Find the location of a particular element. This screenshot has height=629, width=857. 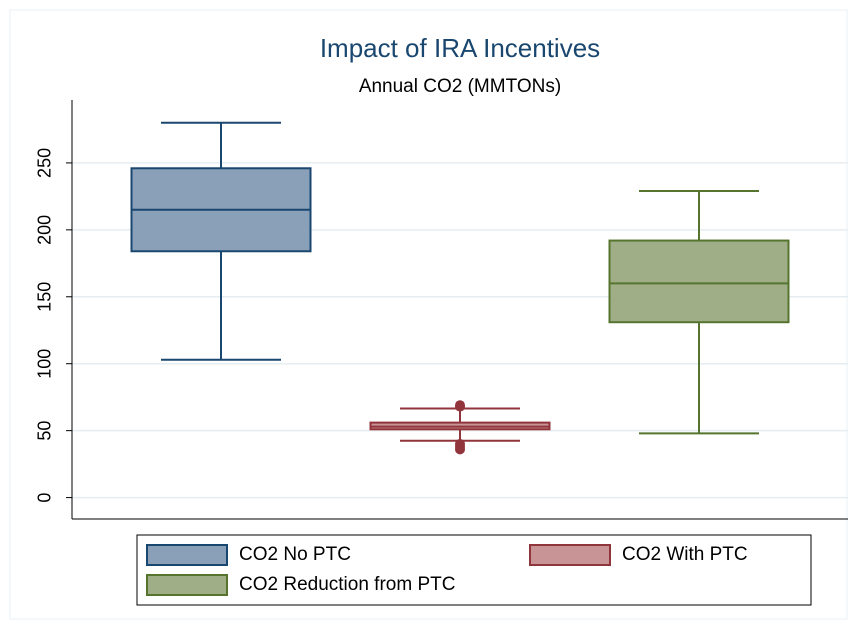

y-tick-label: 0 is located at coordinates (45, 498).